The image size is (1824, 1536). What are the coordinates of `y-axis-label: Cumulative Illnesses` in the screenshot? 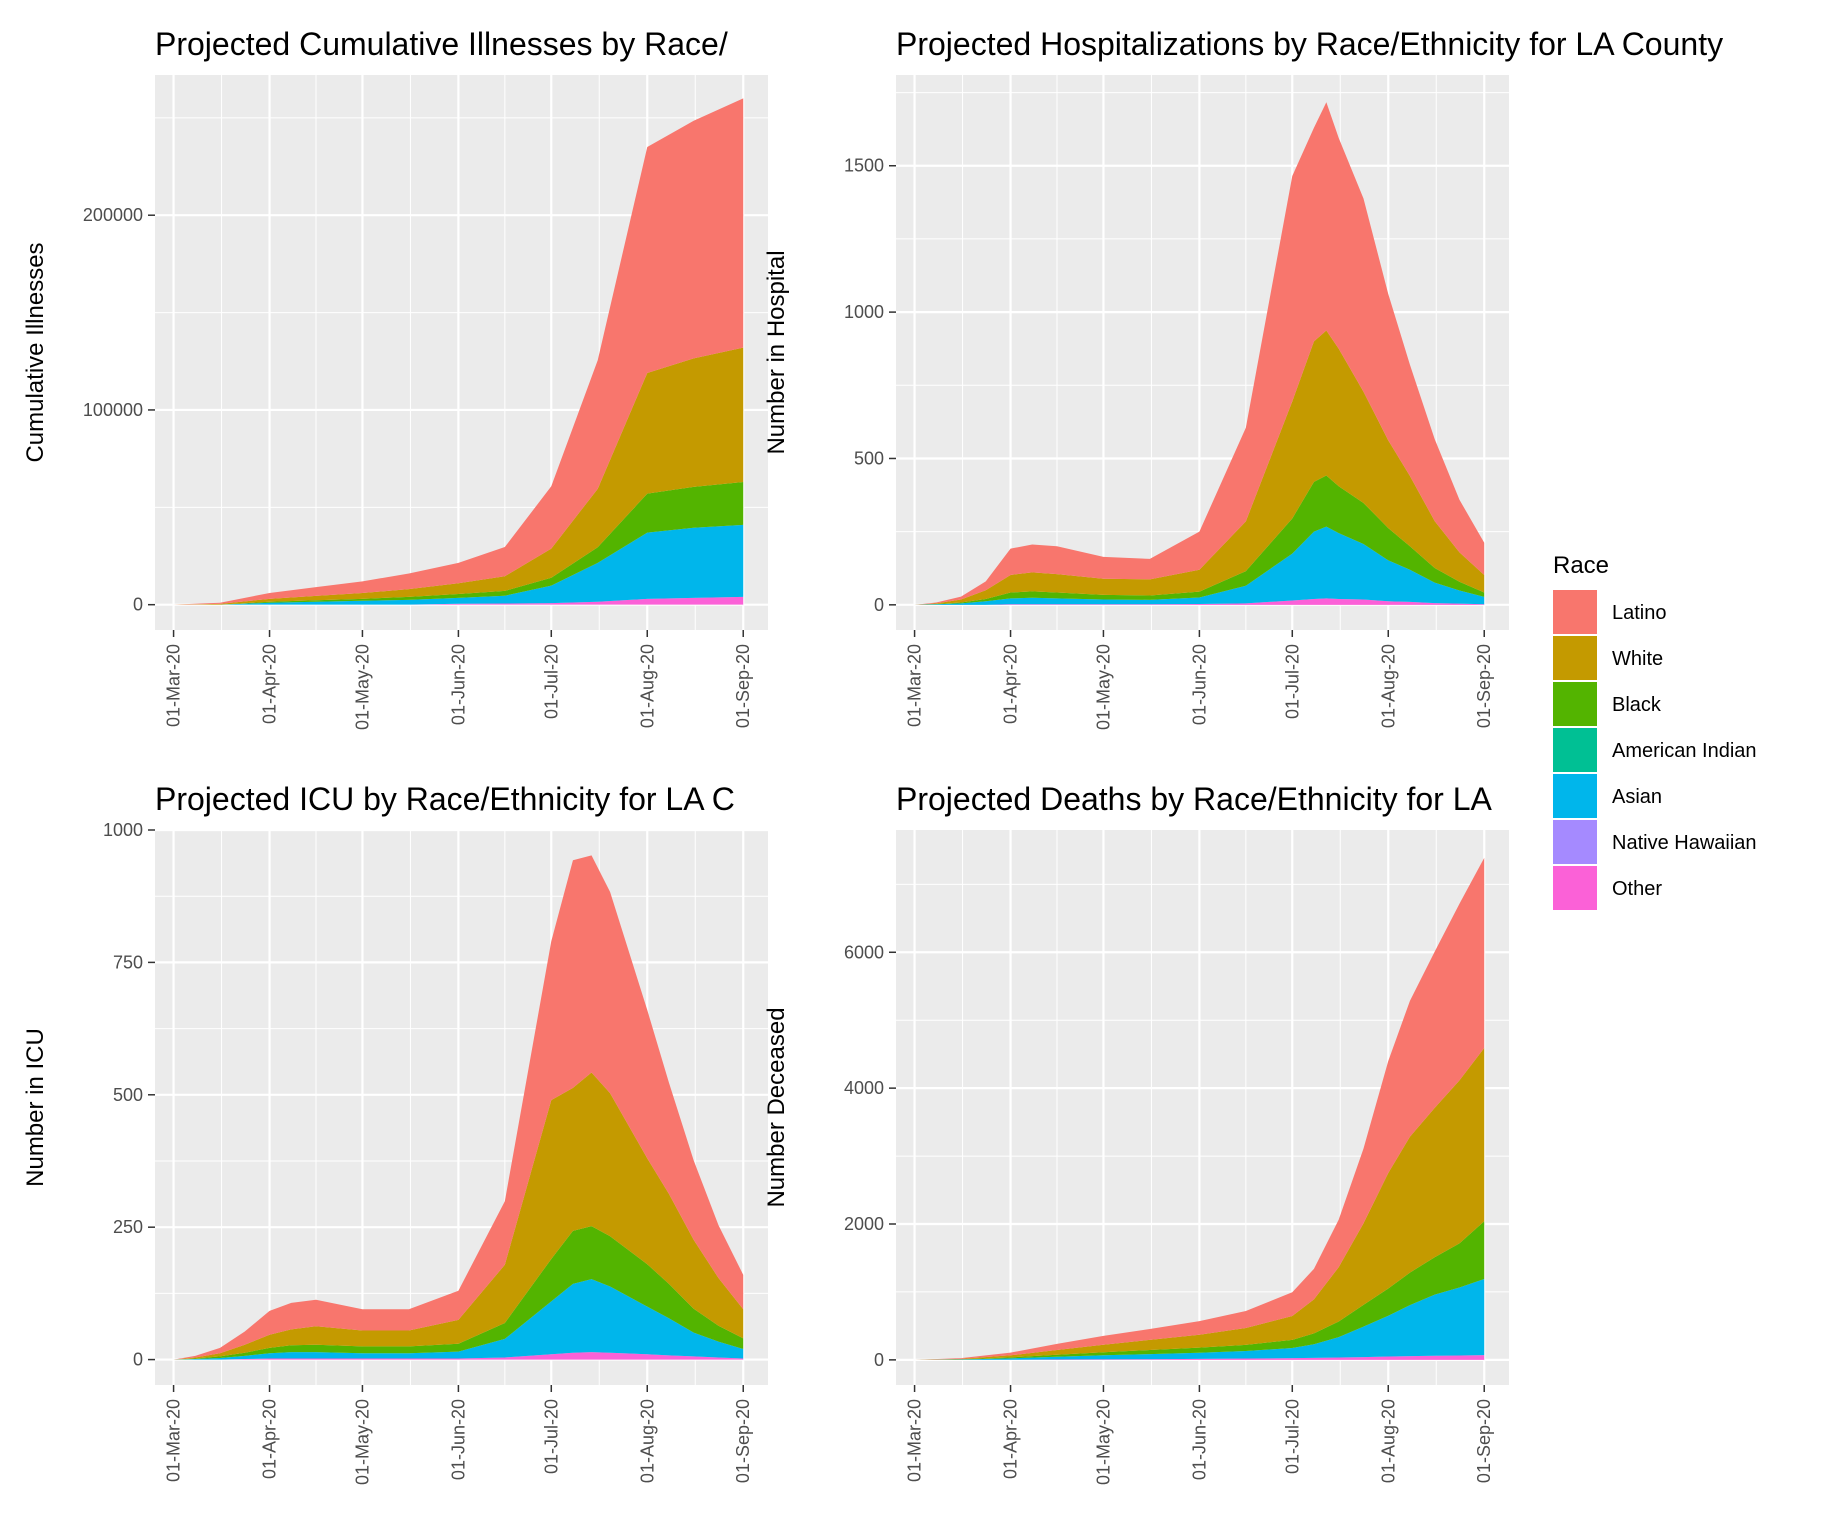 It's located at (35, 352).